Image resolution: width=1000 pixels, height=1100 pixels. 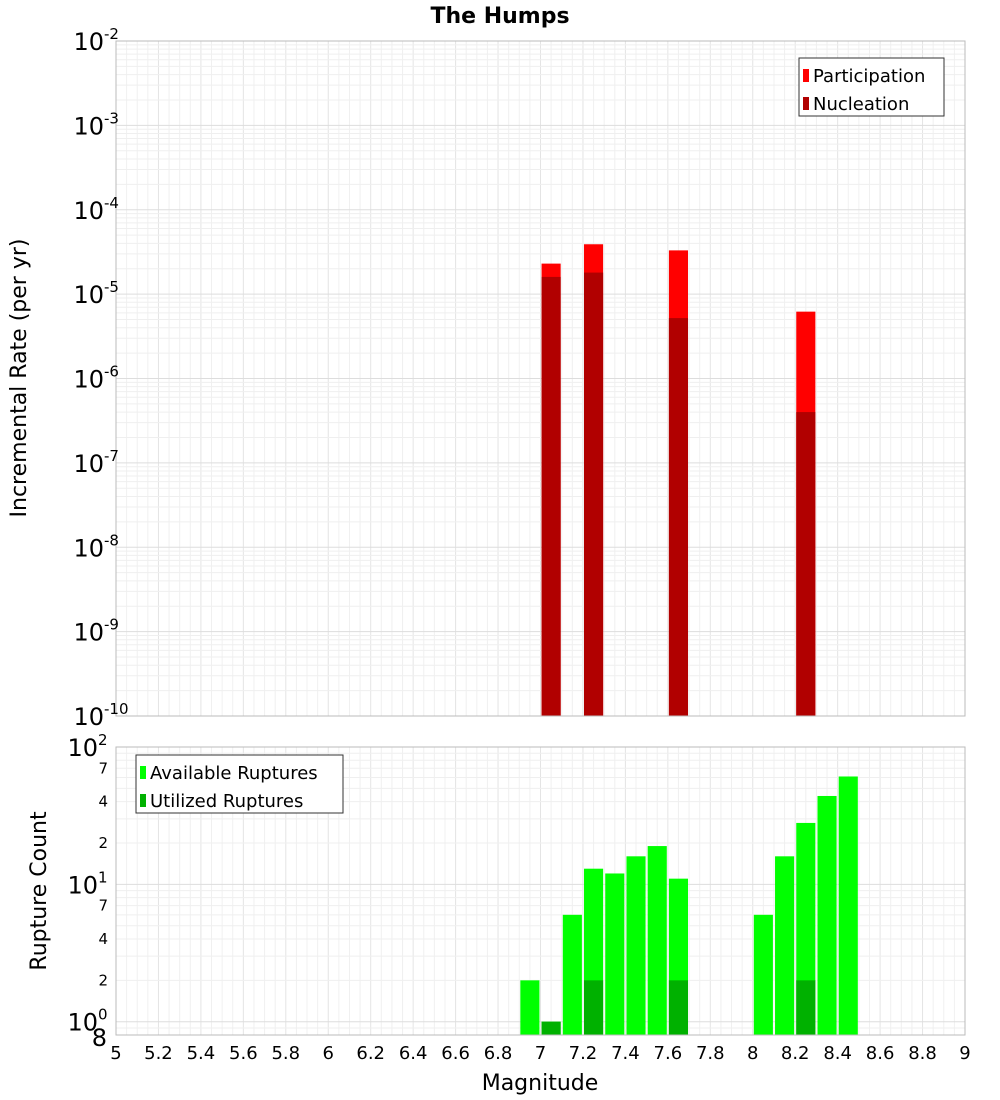 What do you see at coordinates (158, 1053) in the screenshot?
I see `x-tick-label: 5.2` at bounding box center [158, 1053].